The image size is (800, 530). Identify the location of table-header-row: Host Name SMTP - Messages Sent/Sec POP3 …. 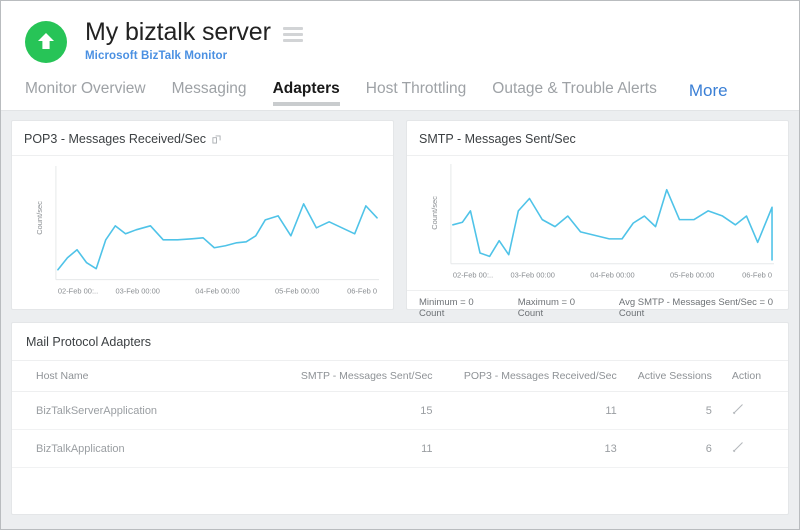
(400, 376).